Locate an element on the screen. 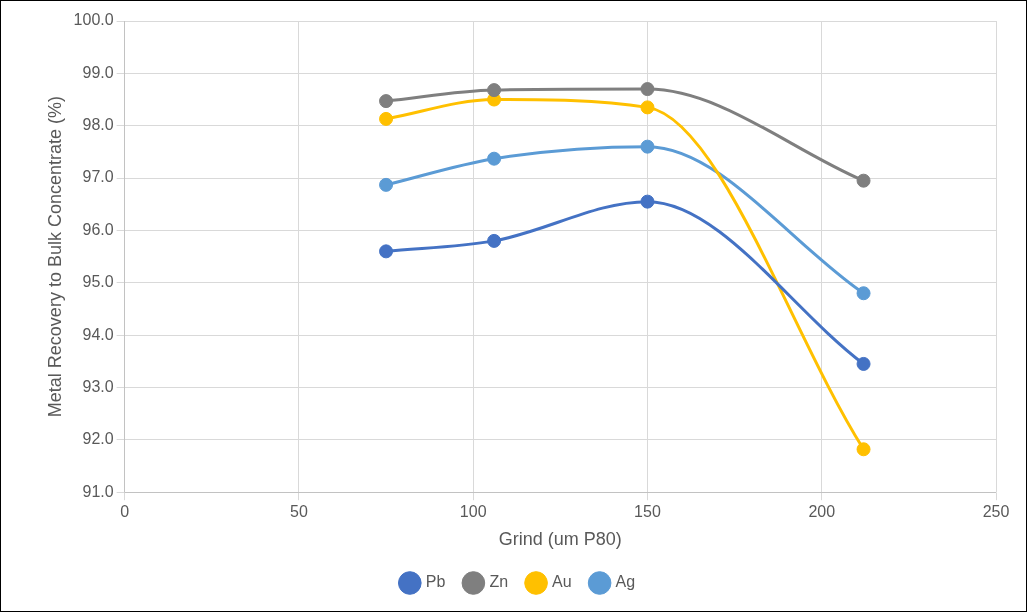 This screenshot has height=612, width=1027. y-tick-label: 92.0 is located at coordinates (98, 439).